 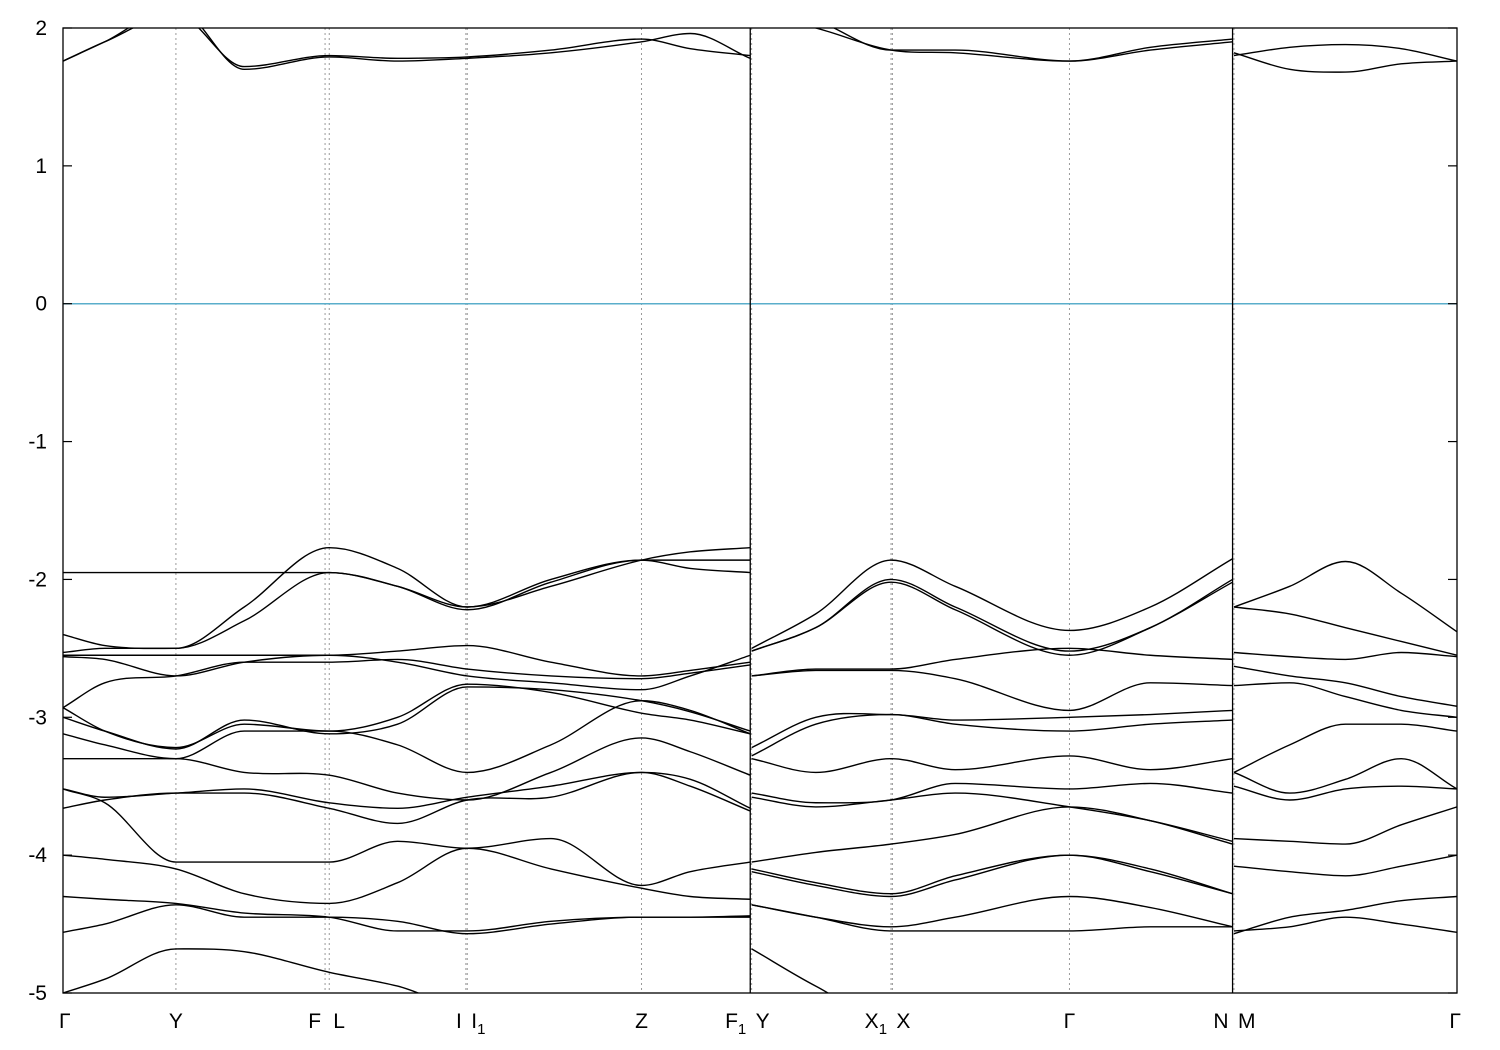 I want to click on x-tick-label: F1, so click(x=735, y=1024).